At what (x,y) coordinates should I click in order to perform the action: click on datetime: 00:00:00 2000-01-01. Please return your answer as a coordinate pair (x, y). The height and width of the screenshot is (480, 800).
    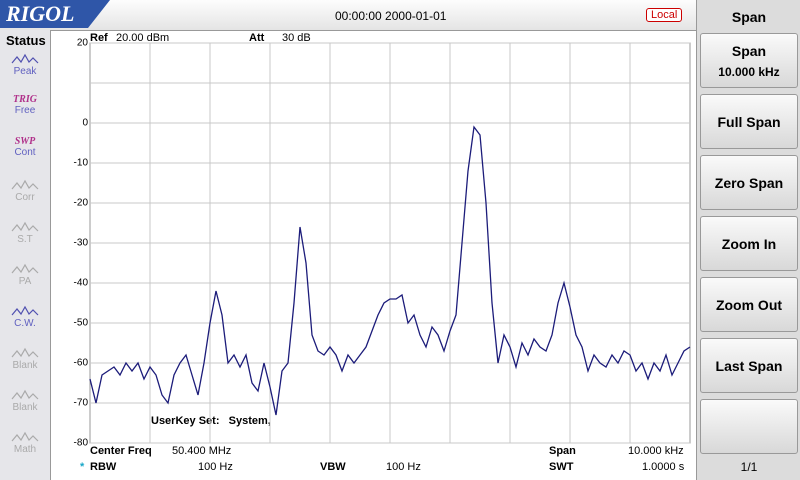
    Looking at the image, I should click on (391, 16).